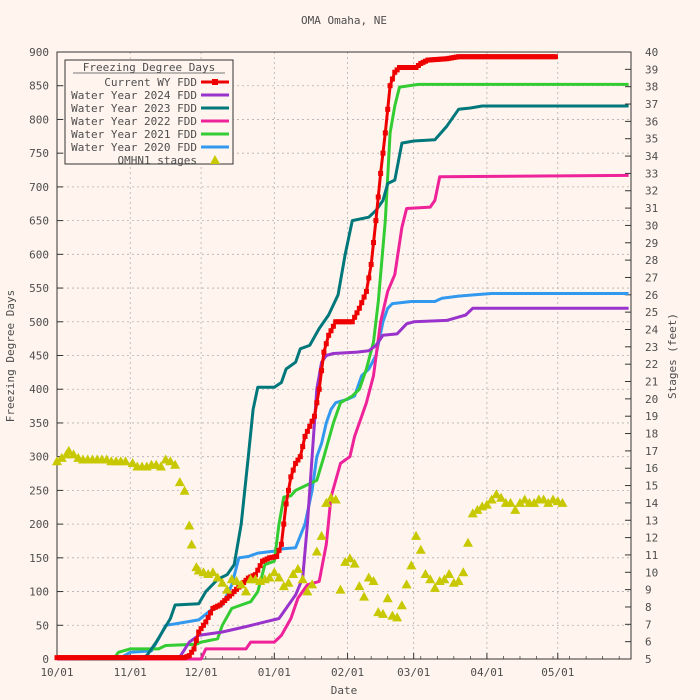  I want to click on legend-label-omhn1-stages: OMHN1 stages, so click(157, 160).